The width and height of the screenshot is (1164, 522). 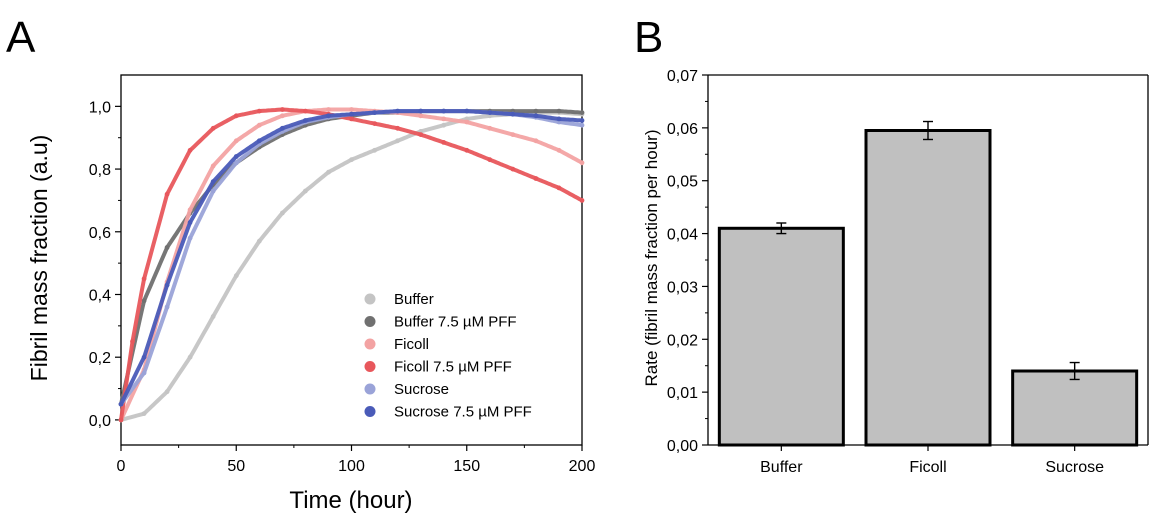 I want to click on panel-b-ytick-label: 0,00, so click(x=682, y=446).